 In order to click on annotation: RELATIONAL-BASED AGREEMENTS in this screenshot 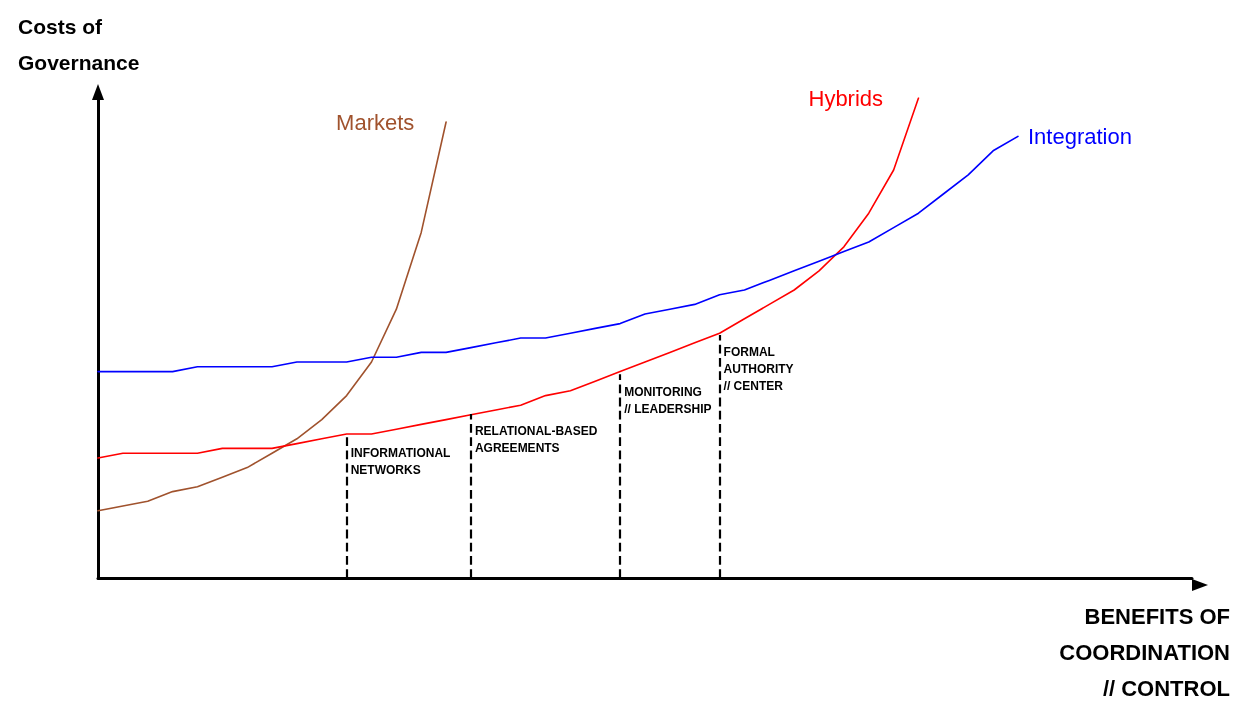, I will do `click(536, 440)`.